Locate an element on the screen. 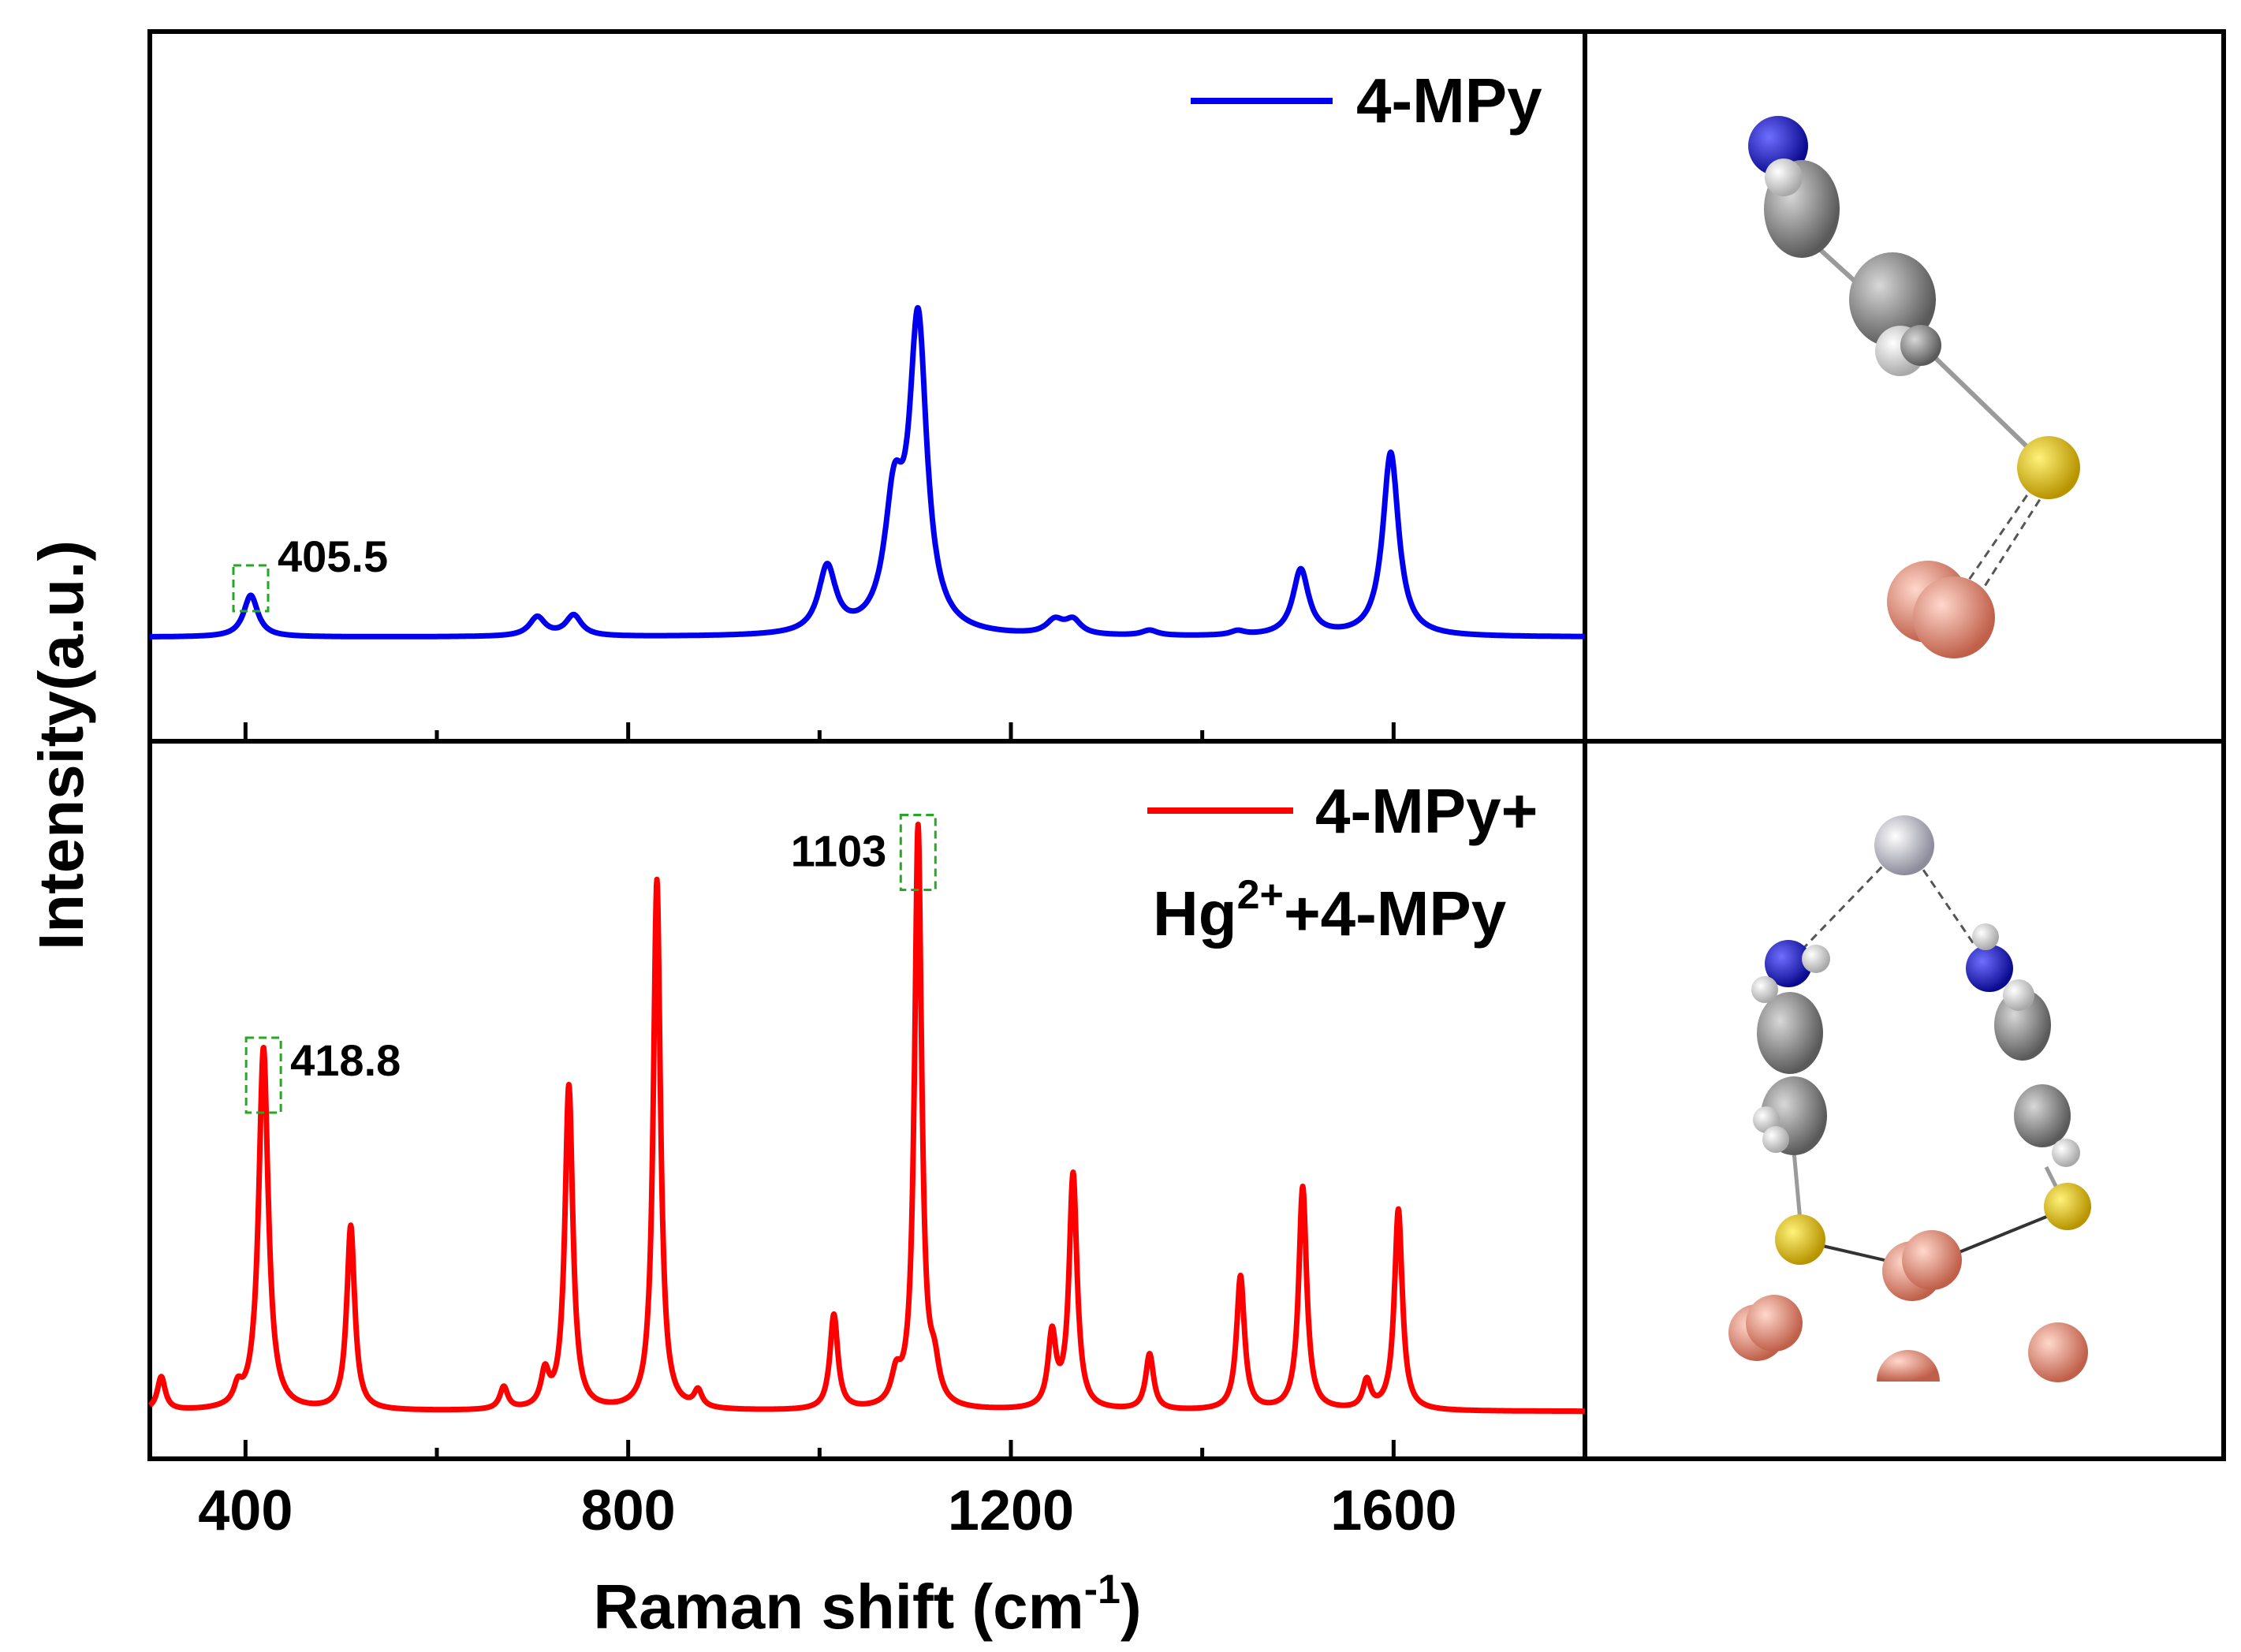  x-axis-title-sup: -1 is located at coordinates (1102, 1590).